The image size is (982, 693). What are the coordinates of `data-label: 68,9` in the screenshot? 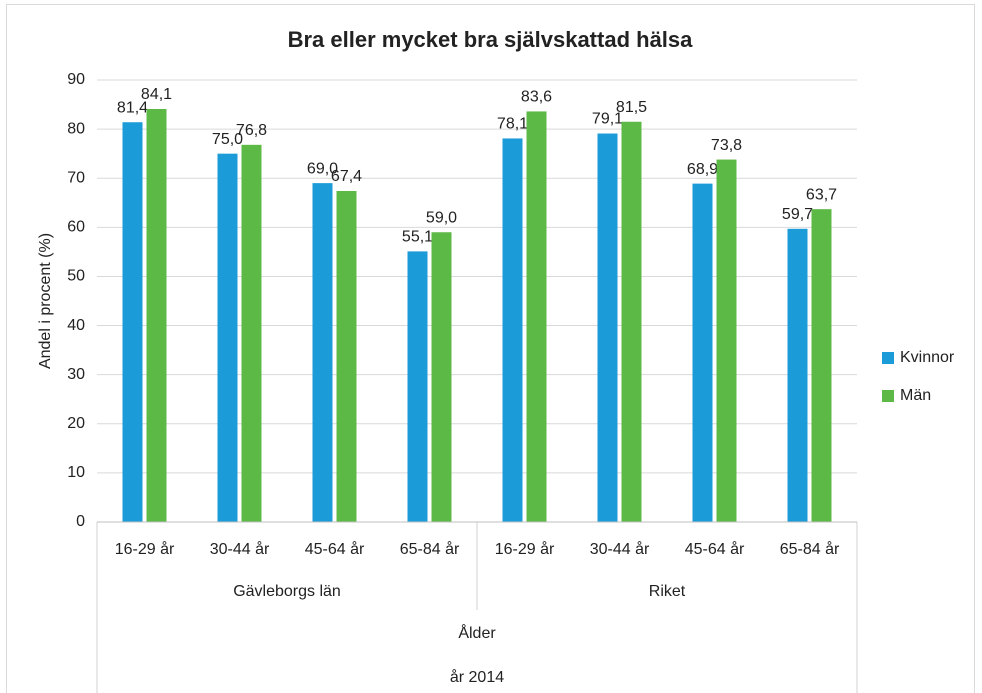 It's located at (702, 169).